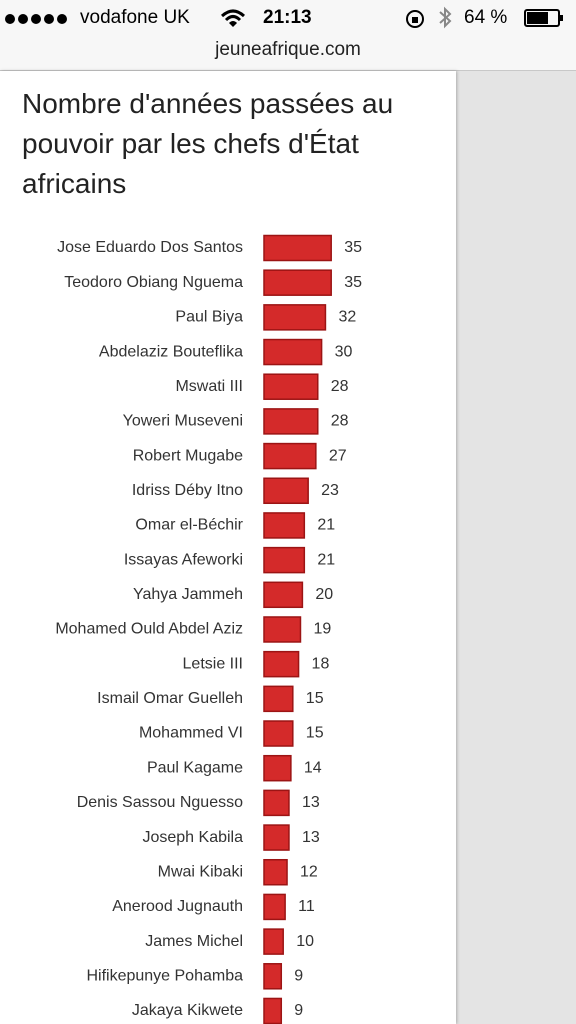 The image size is (576, 1024). I want to click on category-label: Yahya Jammeh, so click(188, 594).